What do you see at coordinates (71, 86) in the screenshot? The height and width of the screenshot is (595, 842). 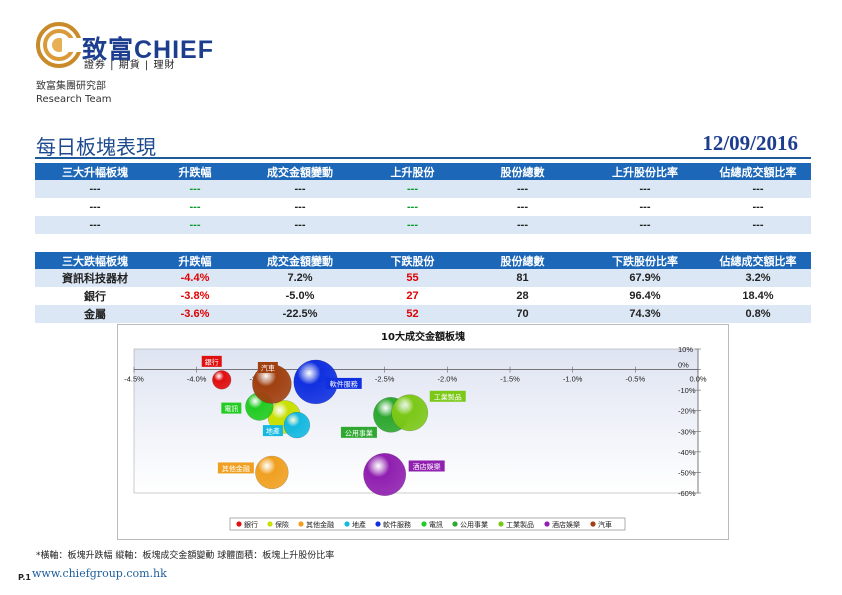 I see `dept-chinese: 致富集團研究部` at bounding box center [71, 86].